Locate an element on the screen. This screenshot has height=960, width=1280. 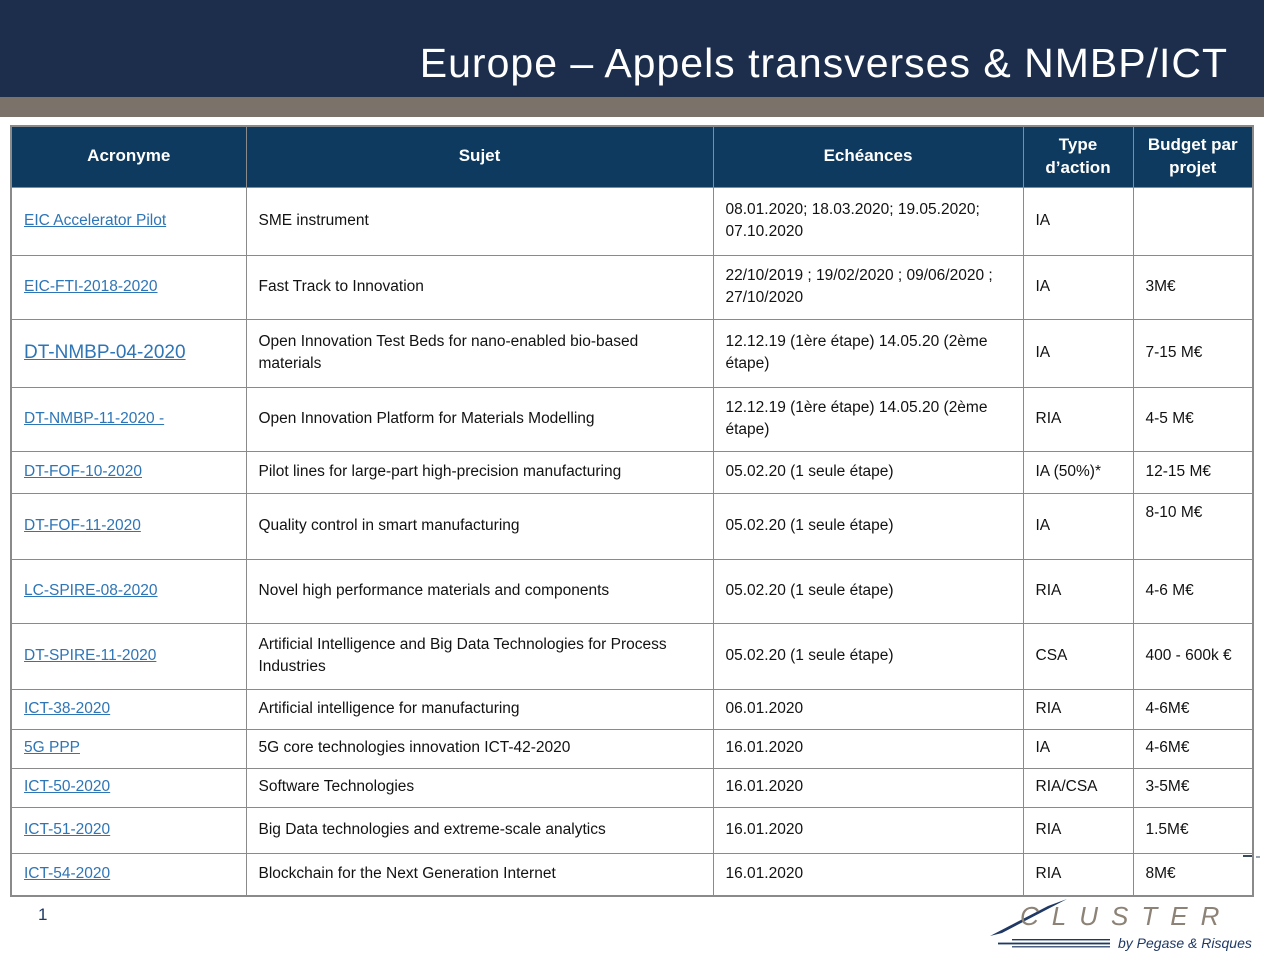
stray-dash-decoration is located at coordinates (1252, 857).